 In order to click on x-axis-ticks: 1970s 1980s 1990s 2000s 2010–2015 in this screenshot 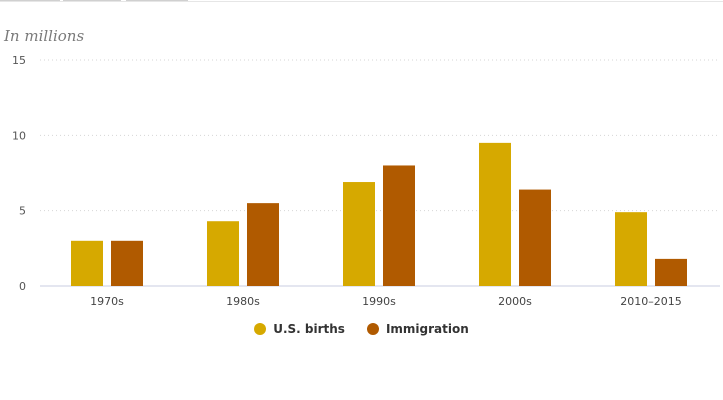, I will do `click(386, 301)`.